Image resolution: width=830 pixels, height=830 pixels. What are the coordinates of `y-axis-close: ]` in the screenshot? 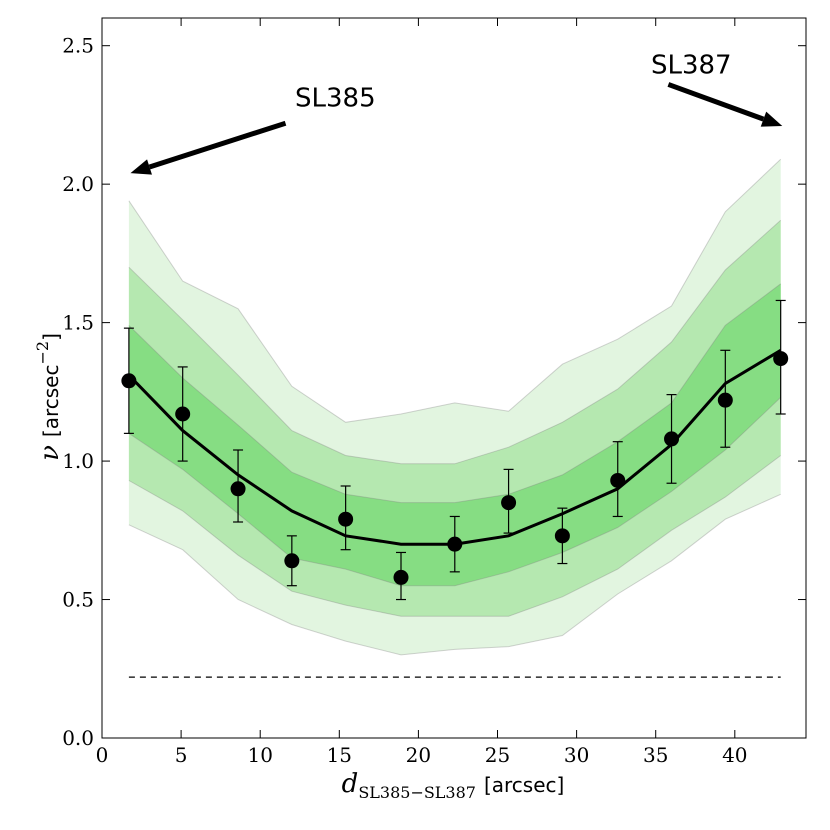 It's located at (51, 337).